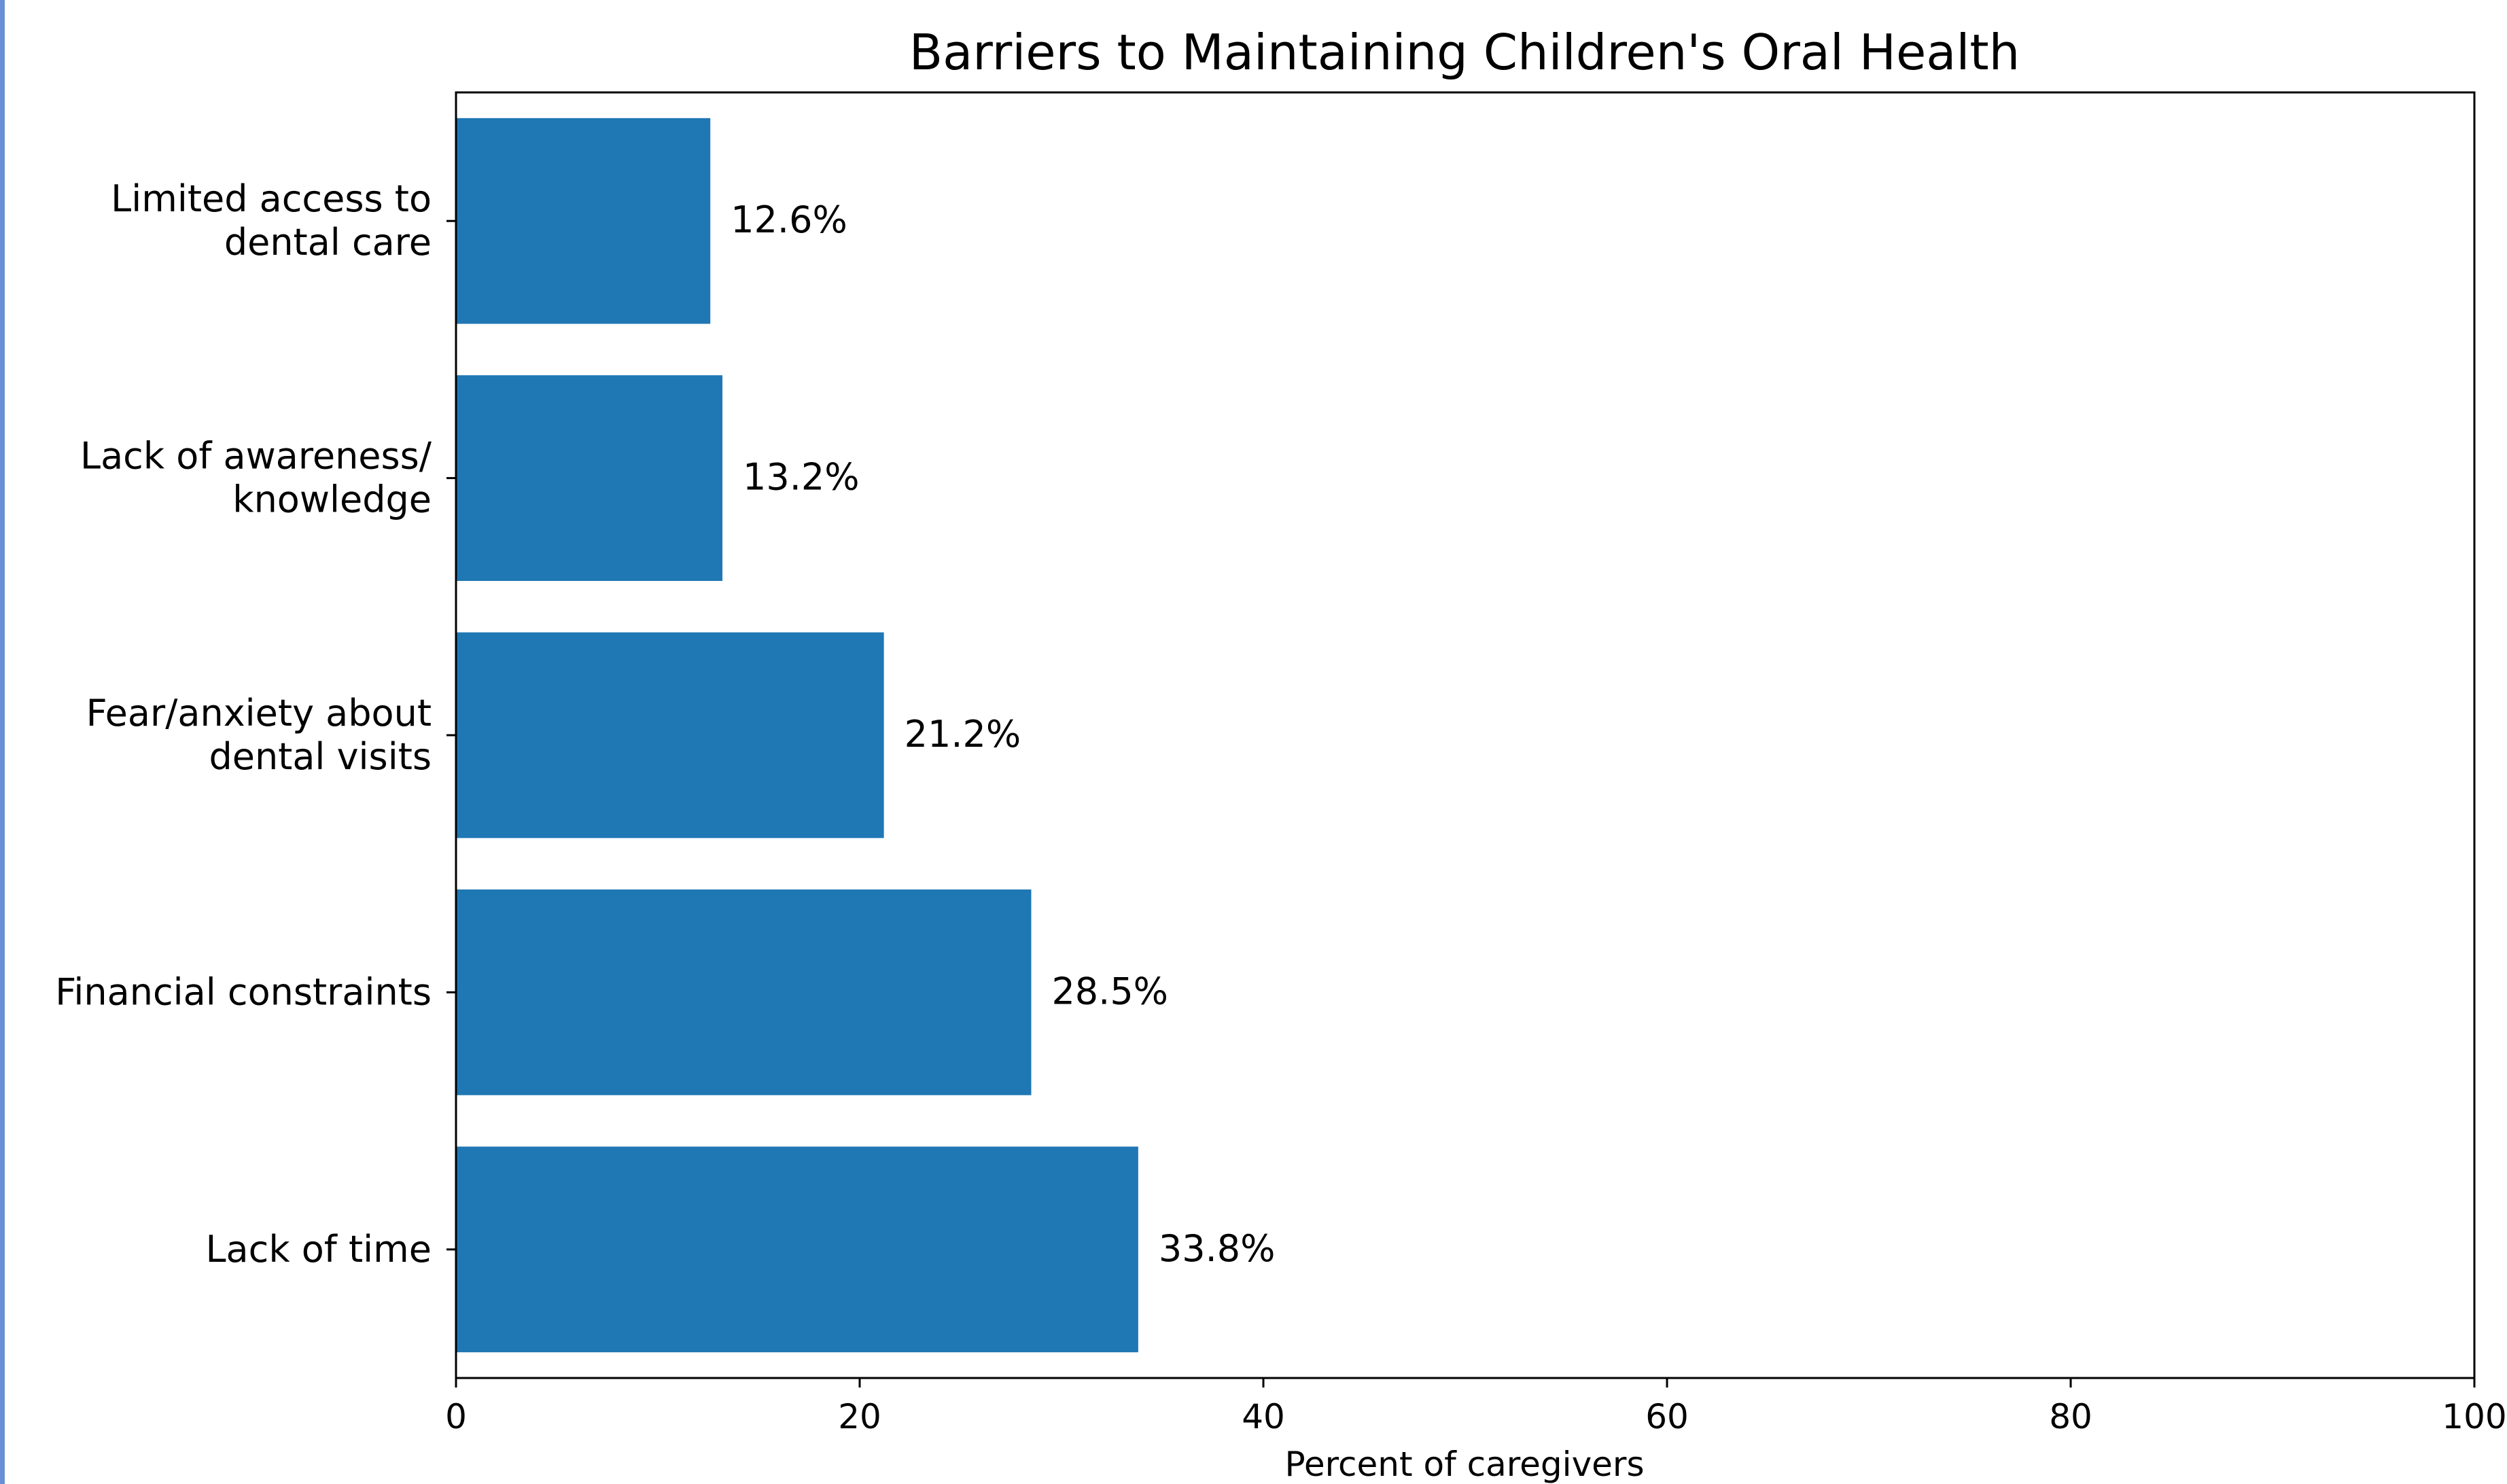 The image size is (2507, 1484). What do you see at coordinates (328, 242) in the screenshot?
I see `y-tick-label: dental care` at bounding box center [328, 242].